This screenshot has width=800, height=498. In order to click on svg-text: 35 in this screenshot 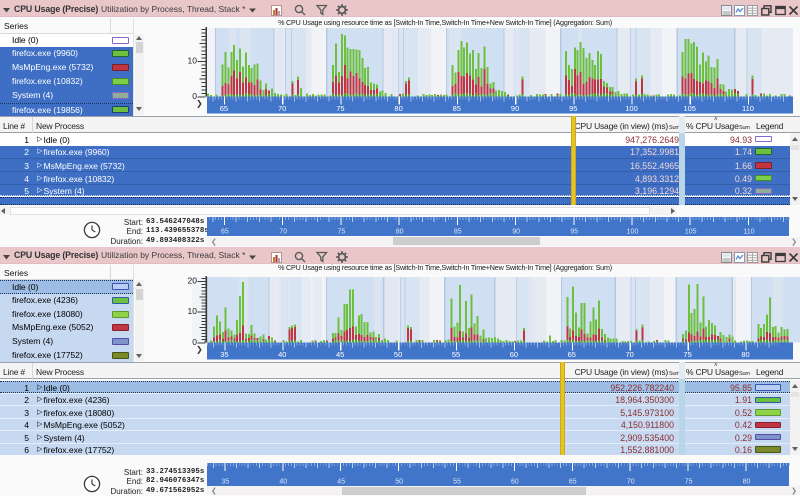, I will do `click(226, 481)`.